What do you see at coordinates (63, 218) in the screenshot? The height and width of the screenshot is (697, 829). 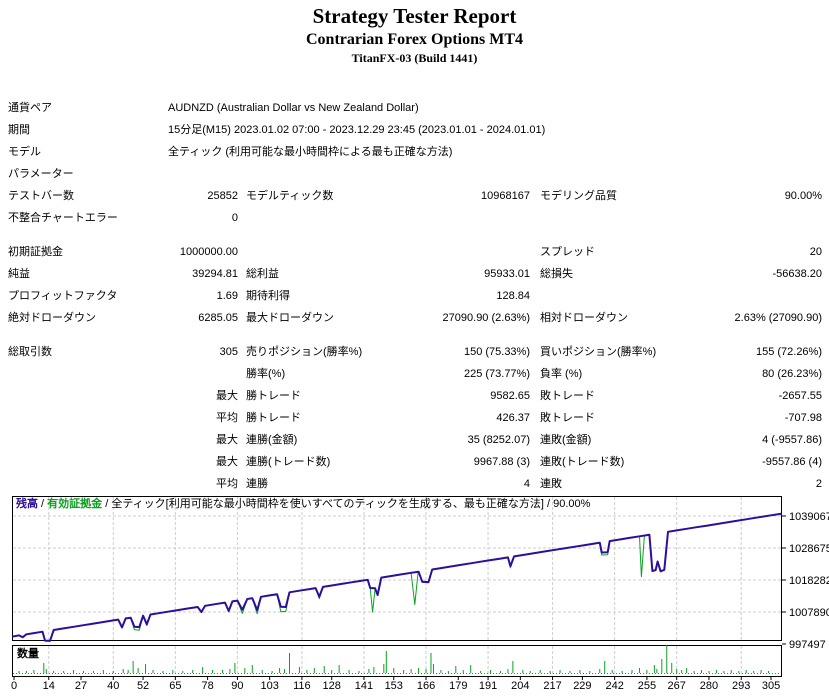 I see `row-label: 不整合チャートエラー` at bounding box center [63, 218].